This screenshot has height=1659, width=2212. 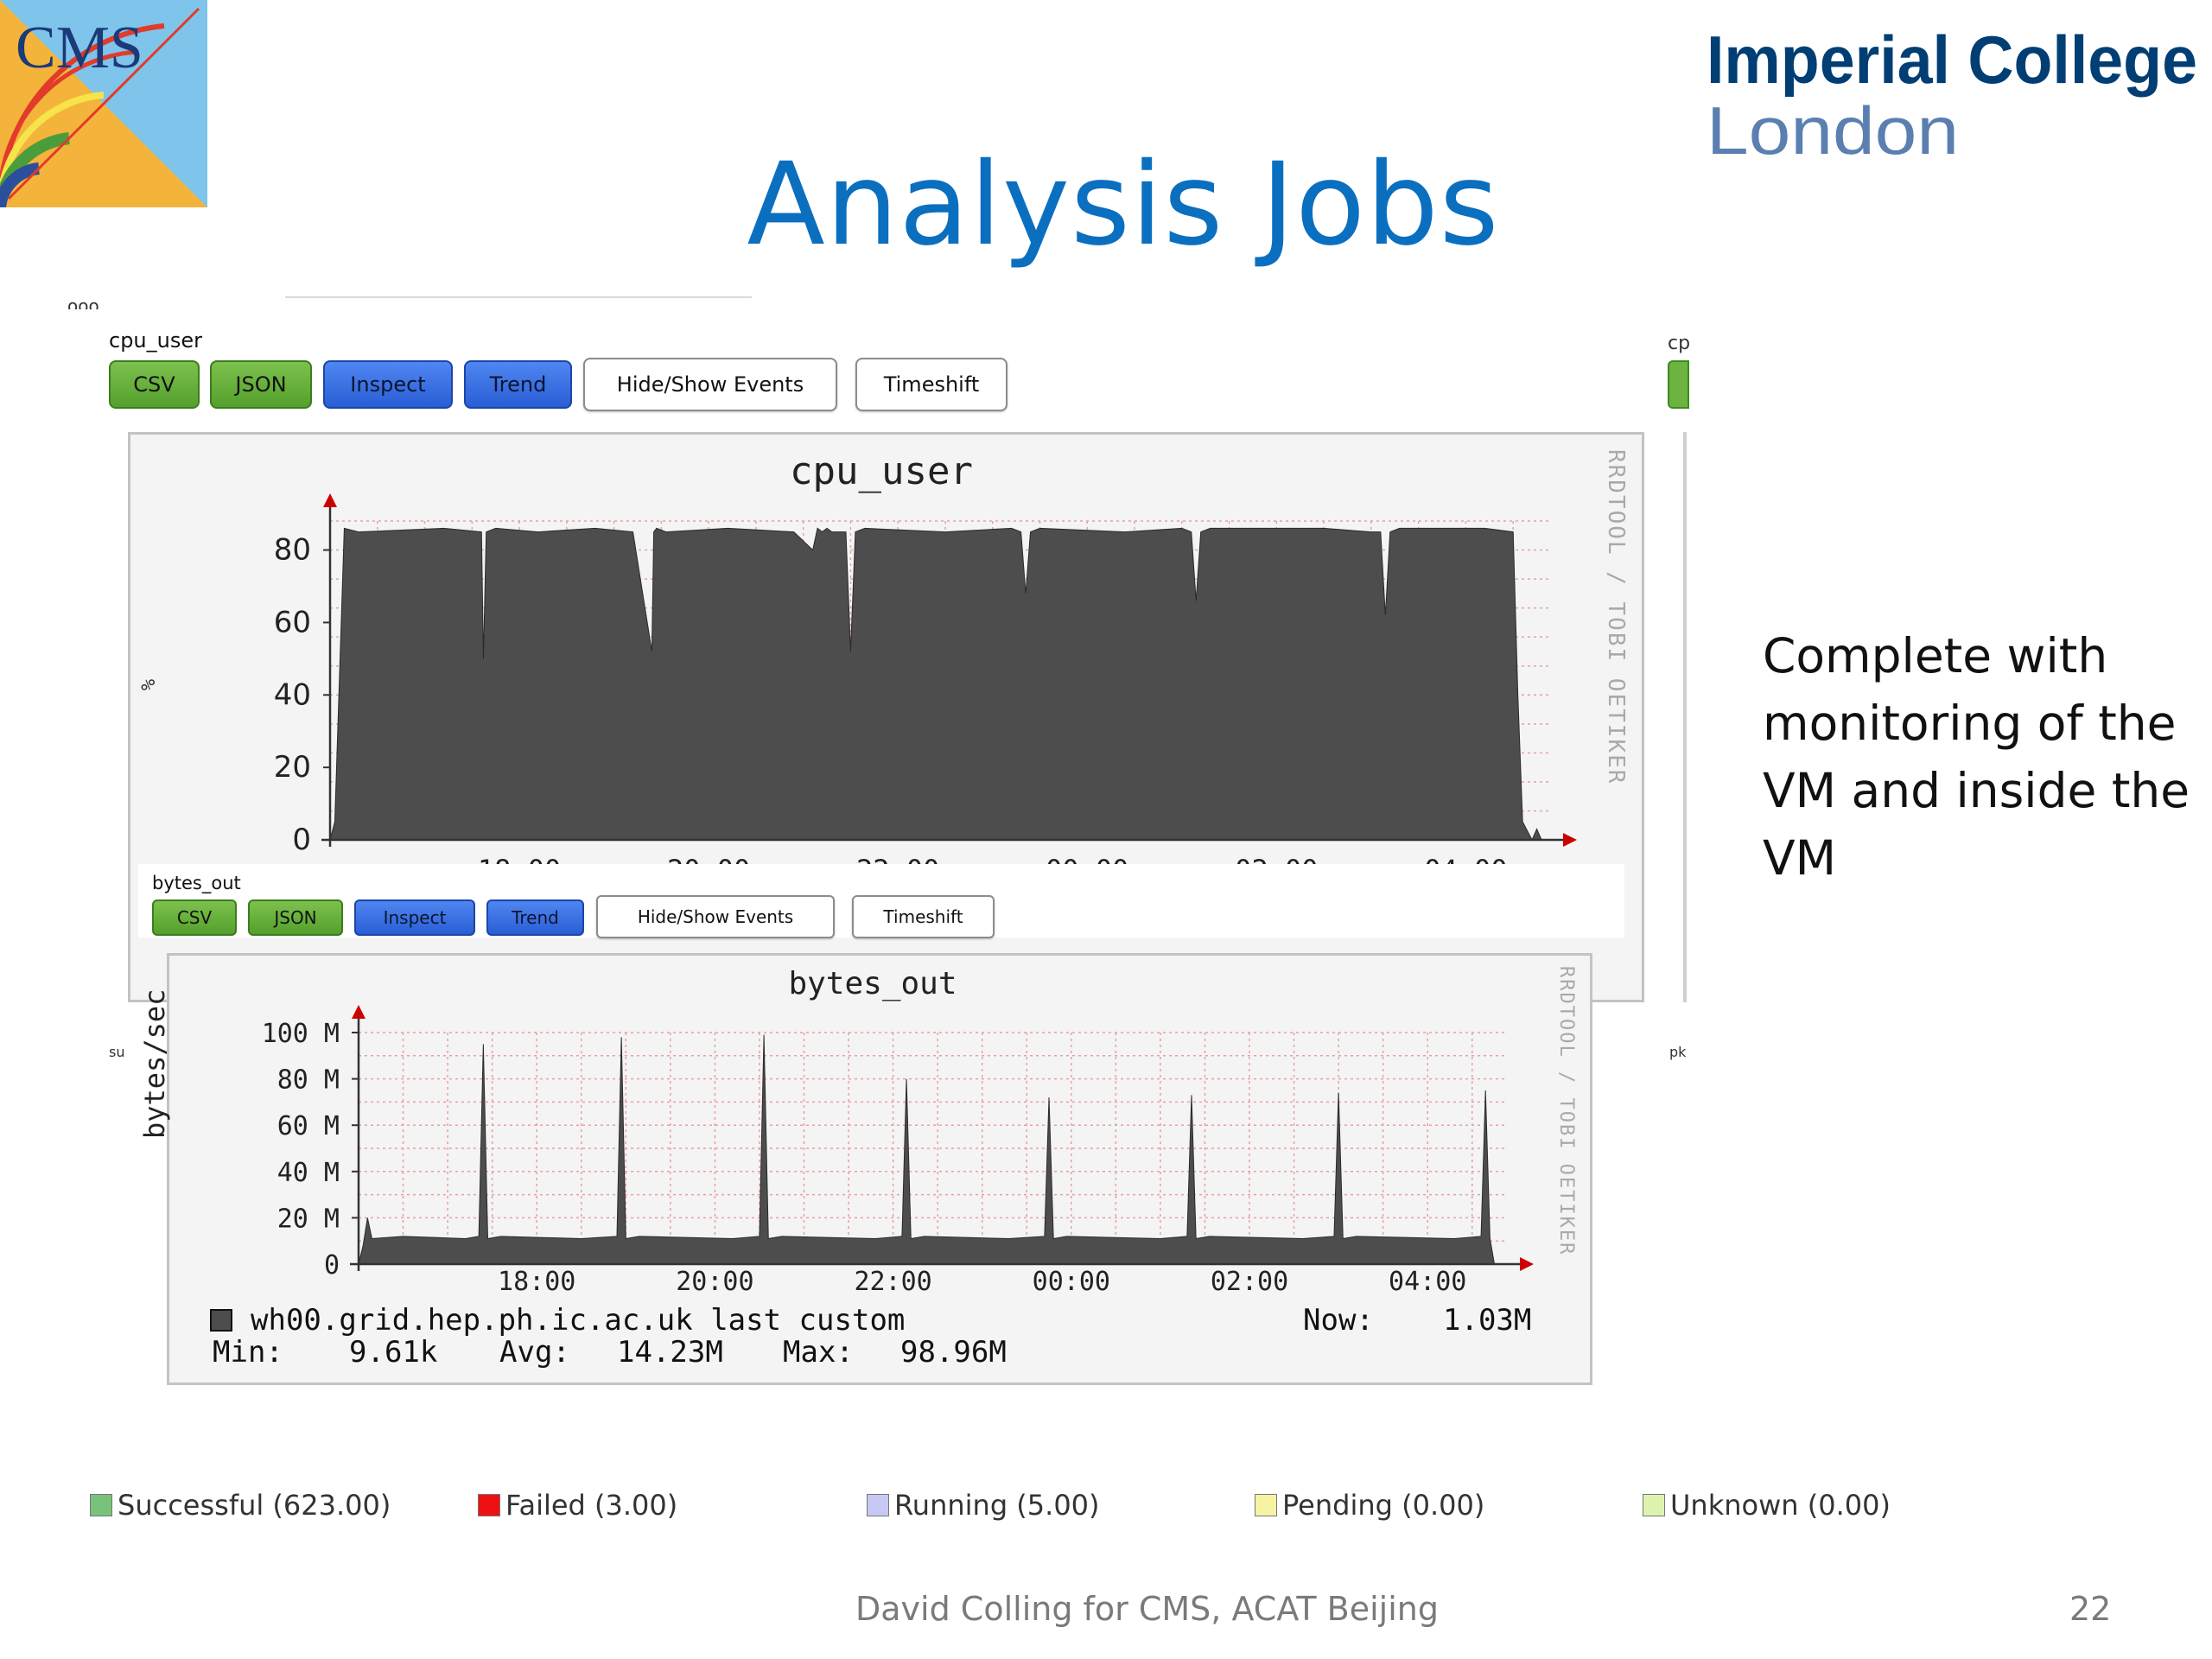 I want to click on legend-label: Pending (0.00), so click(x=1383, y=1505).